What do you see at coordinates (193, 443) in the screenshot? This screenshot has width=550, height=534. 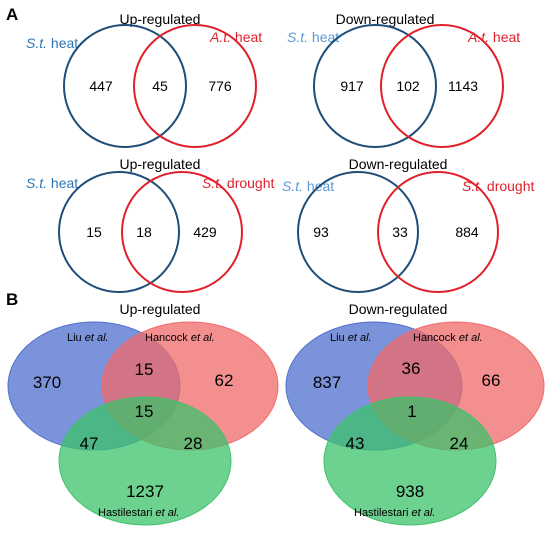 I see `venn-b1-hancock-hastilestari: 28` at bounding box center [193, 443].